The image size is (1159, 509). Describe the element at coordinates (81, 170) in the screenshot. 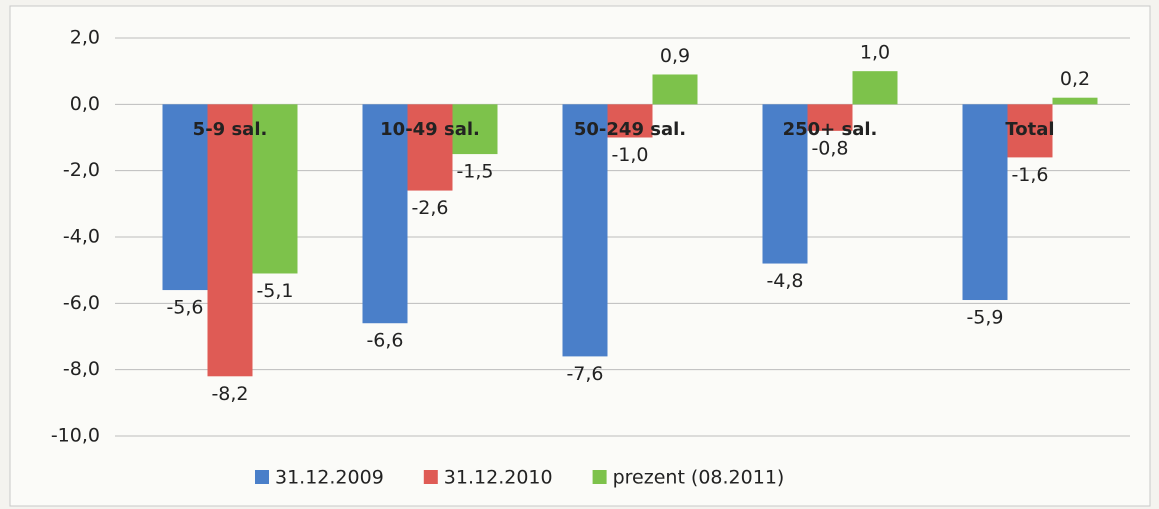

I see `y-tick-label: -2,0` at that location.